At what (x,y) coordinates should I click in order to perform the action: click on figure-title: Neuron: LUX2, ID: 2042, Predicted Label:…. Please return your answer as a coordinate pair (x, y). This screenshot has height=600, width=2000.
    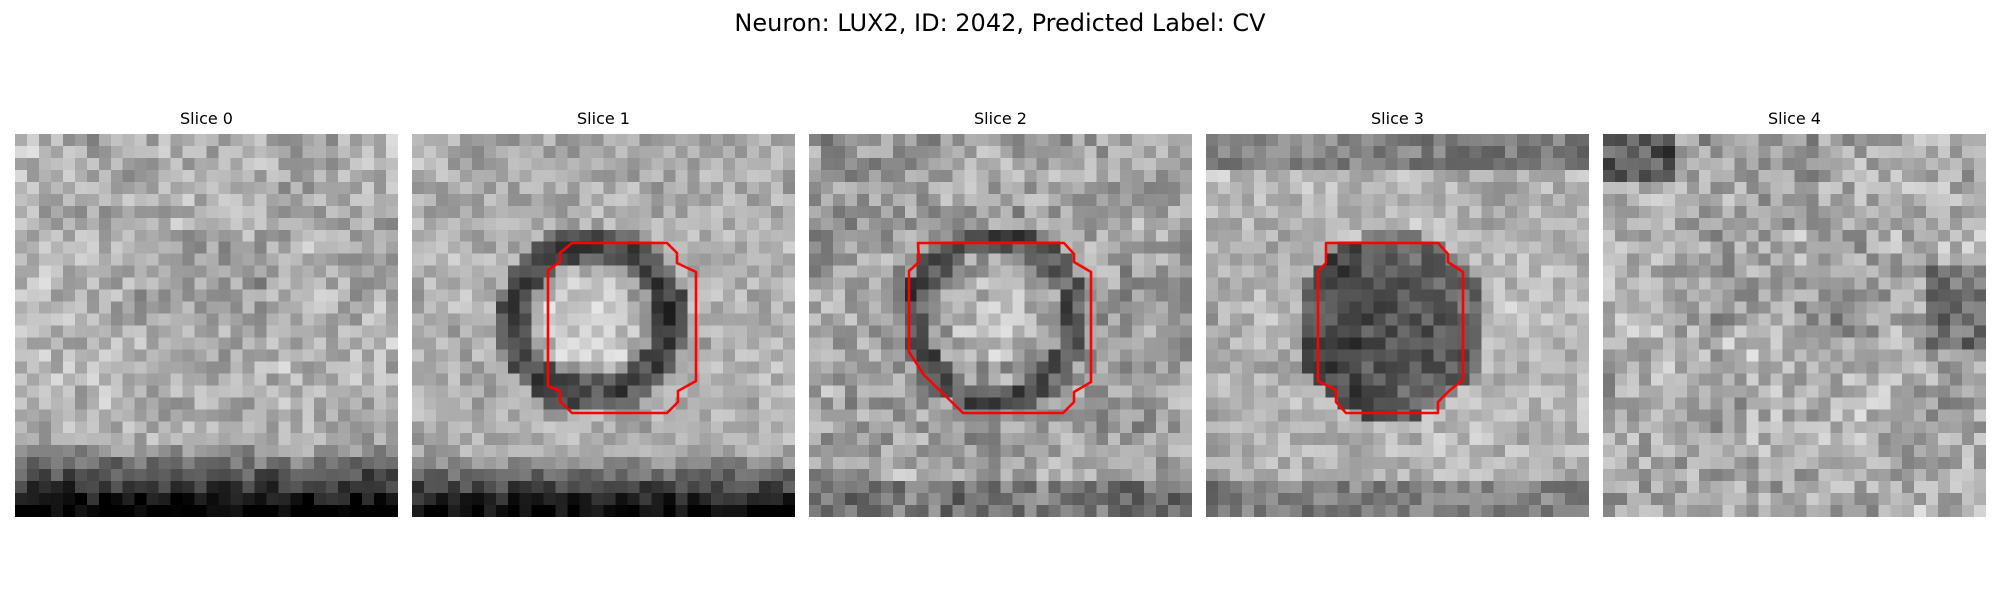
    Looking at the image, I should click on (1000, 23).